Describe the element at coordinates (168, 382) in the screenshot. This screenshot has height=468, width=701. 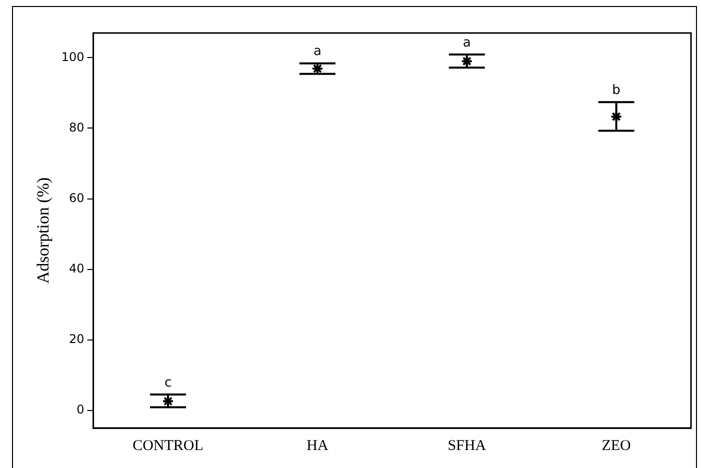
I see `annotation: c` at that location.